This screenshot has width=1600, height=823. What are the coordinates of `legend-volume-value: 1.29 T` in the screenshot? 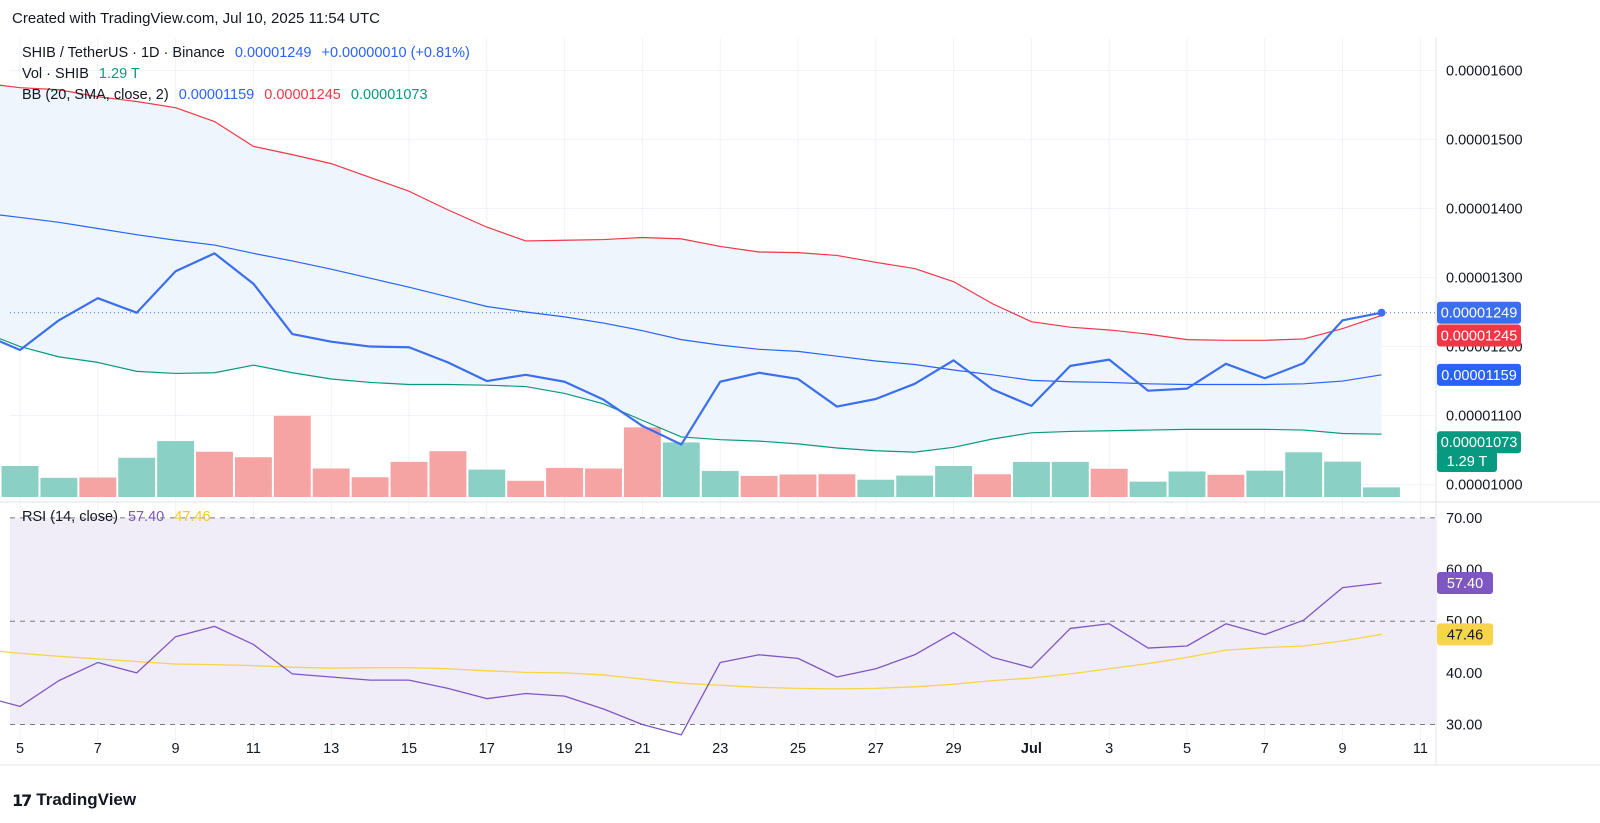 It's located at (119, 74).